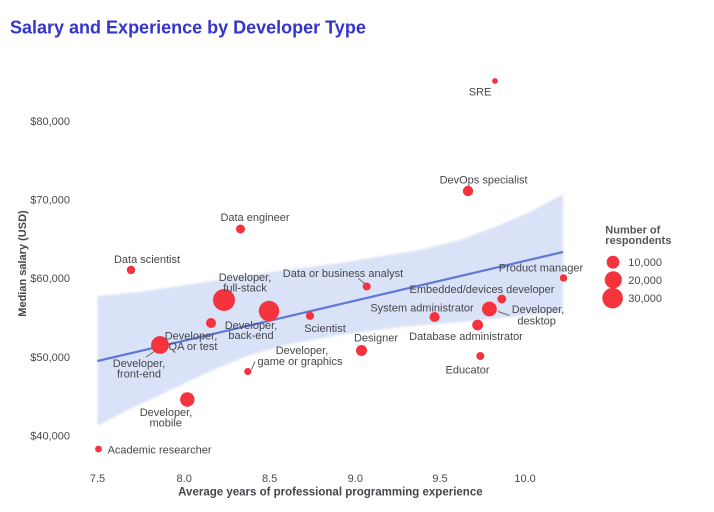 The width and height of the screenshot is (714, 512). I want to click on svg-text: 8.5, so click(269, 479).